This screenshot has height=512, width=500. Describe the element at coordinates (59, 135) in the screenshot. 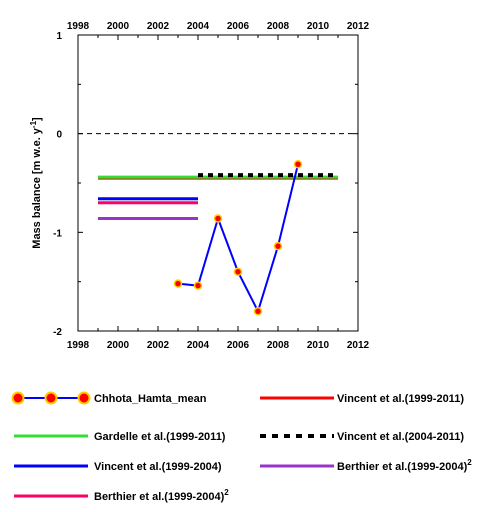

I see `y-tick-label: 0` at that location.